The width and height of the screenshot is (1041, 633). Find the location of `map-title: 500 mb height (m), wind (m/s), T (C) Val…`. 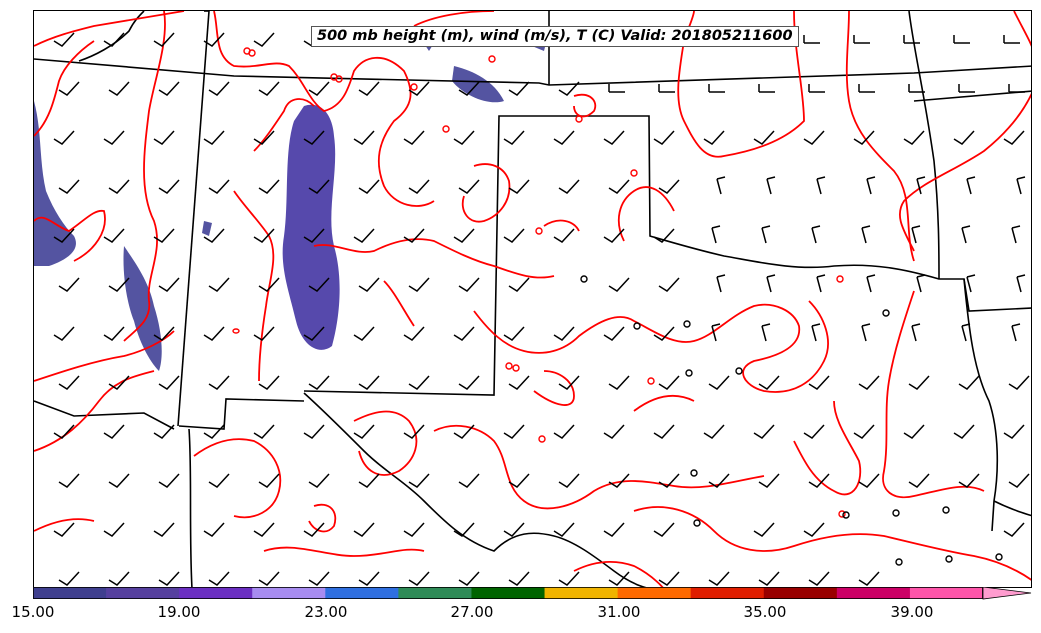

map-title: 500 mb height (m), wind (m/s), T (C) Val… is located at coordinates (555, 36).